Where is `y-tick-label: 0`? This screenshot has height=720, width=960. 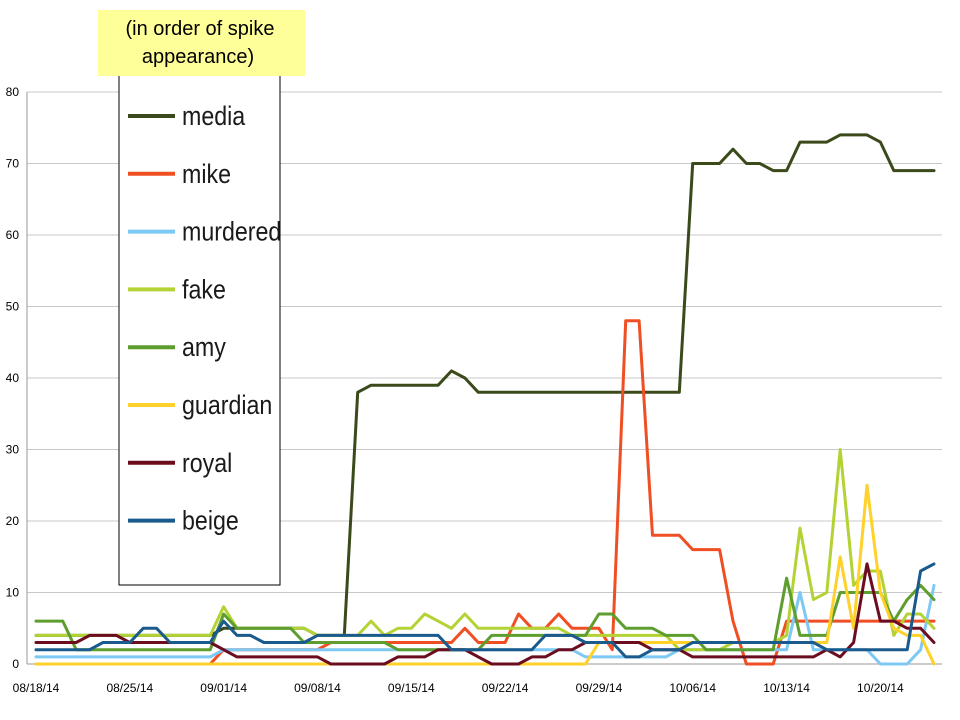
y-tick-label: 0 is located at coordinates (15, 664).